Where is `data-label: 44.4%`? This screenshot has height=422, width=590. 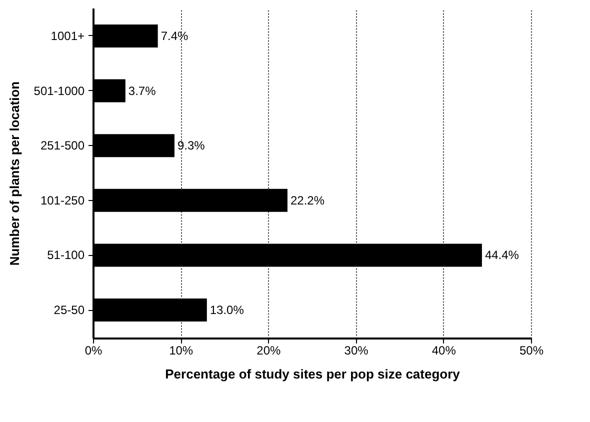
data-label: 44.4% is located at coordinates (502, 255).